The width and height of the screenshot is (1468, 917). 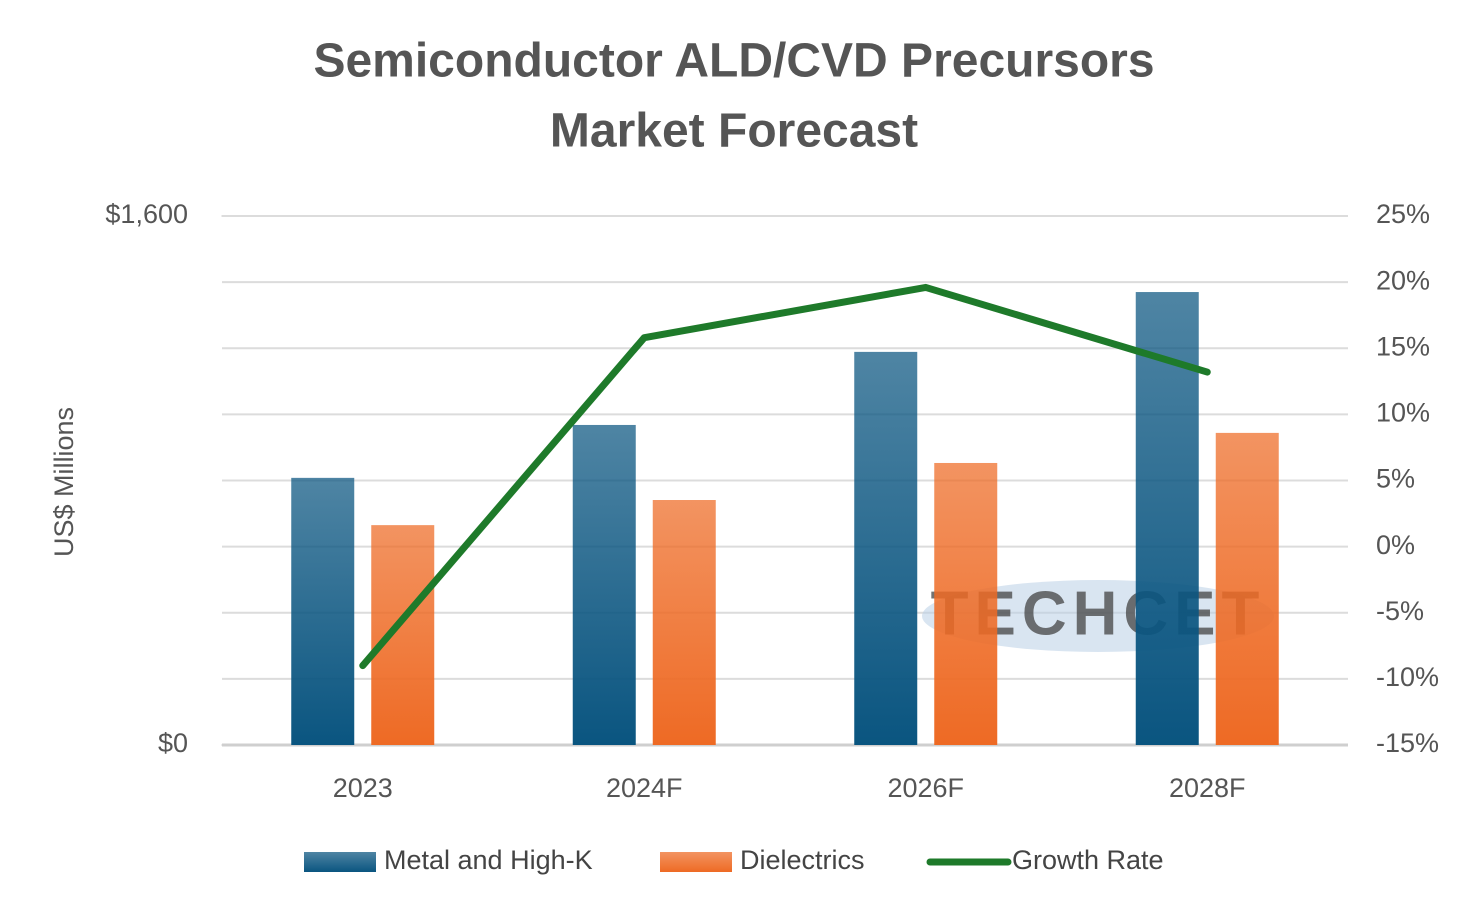 What do you see at coordinates (64, 482) in the screenshot?
I see `y-axis-label: US$ Millions` at bounding box center [64, 482].